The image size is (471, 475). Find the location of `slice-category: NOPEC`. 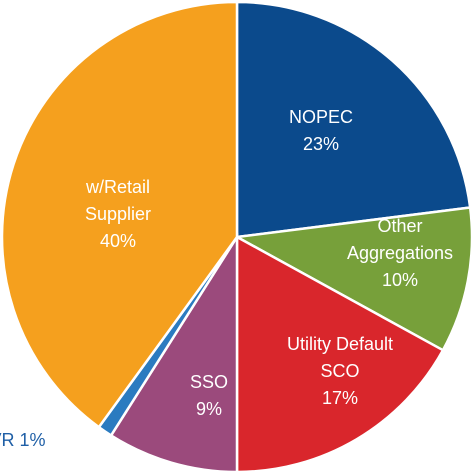

slice-category: NOPEC is located at coordinates (321, 117).